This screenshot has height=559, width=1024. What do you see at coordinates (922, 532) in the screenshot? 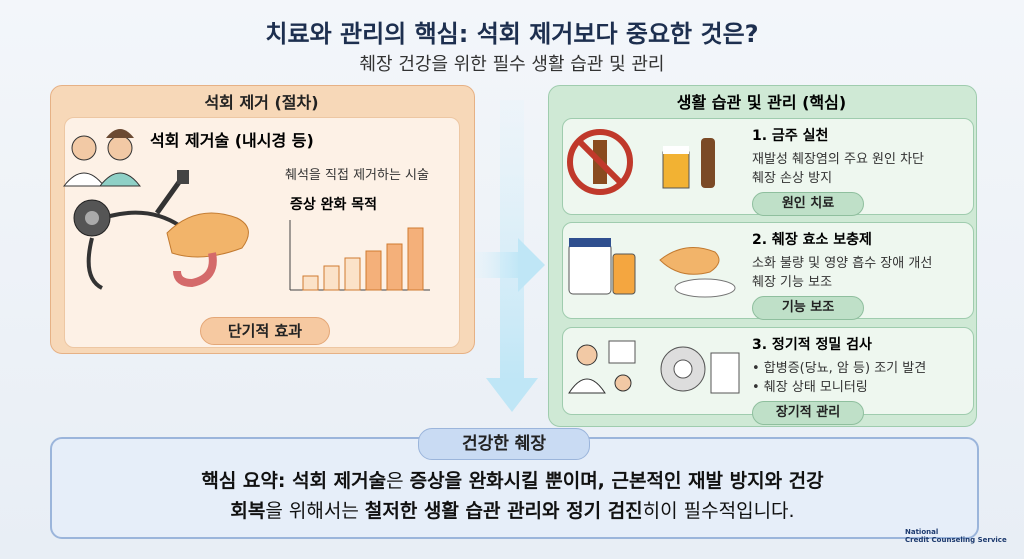
I see `logo-line: National` at bounding box center [922, 532].